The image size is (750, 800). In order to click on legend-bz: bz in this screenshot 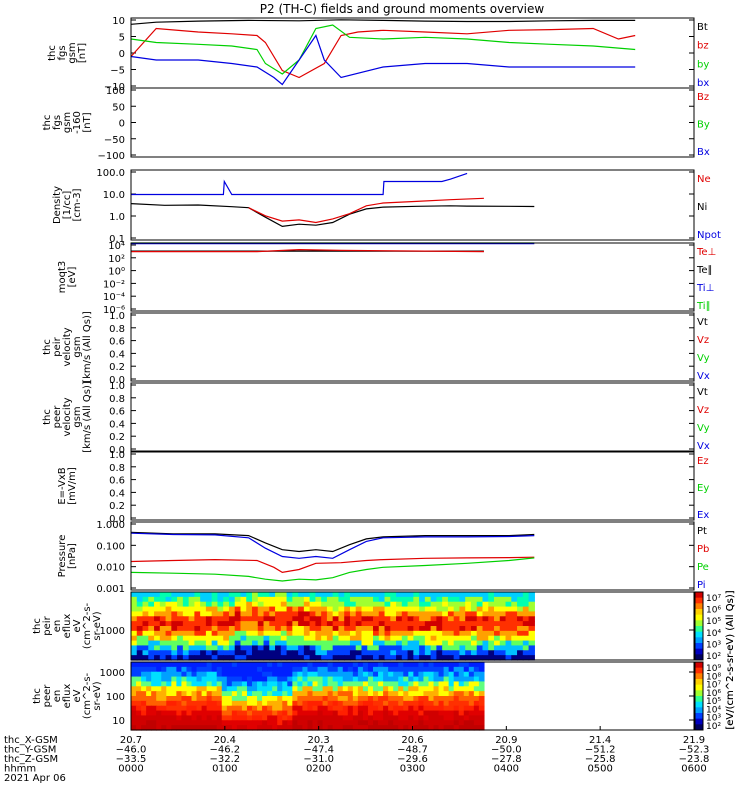, I will do `click(703, 46)`.